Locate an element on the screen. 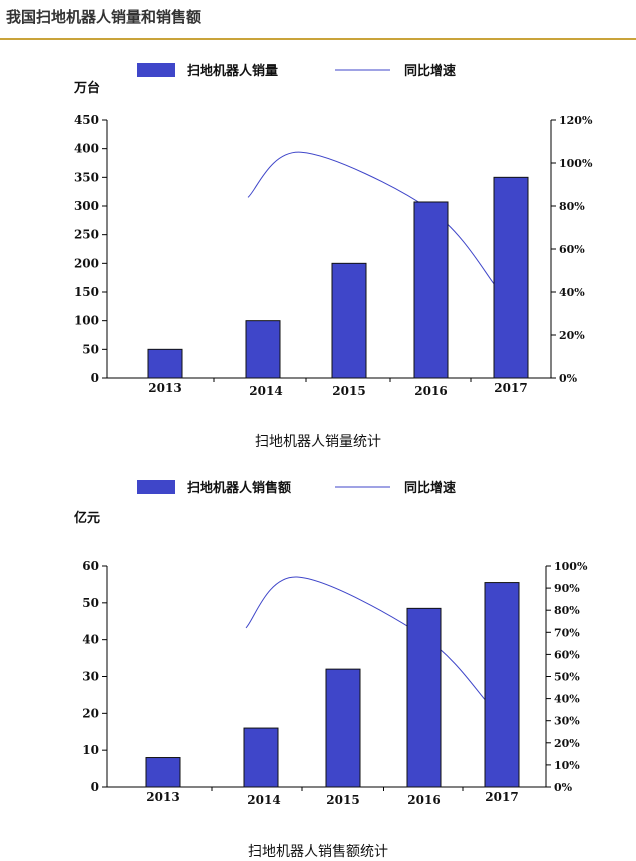 This screenshot has height=861, width=636. right-tick-label: 50% is located at coordinates (567, 677).